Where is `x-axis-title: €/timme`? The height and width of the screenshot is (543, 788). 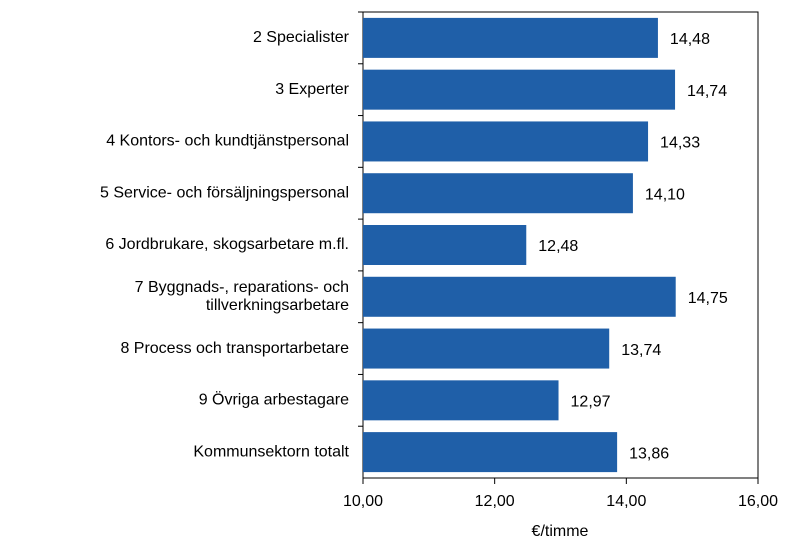
x-axis-title: €/timme is located at coordinates (560, 531).